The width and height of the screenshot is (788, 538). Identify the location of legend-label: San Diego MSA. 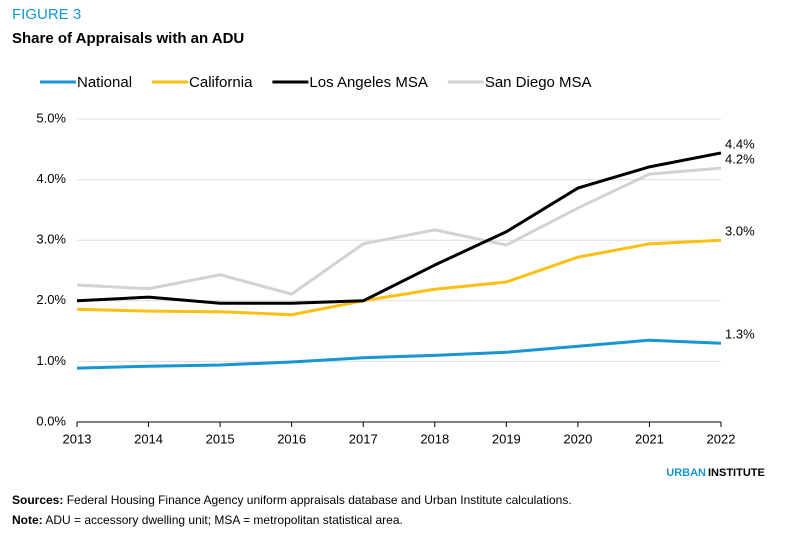
(538, 82).